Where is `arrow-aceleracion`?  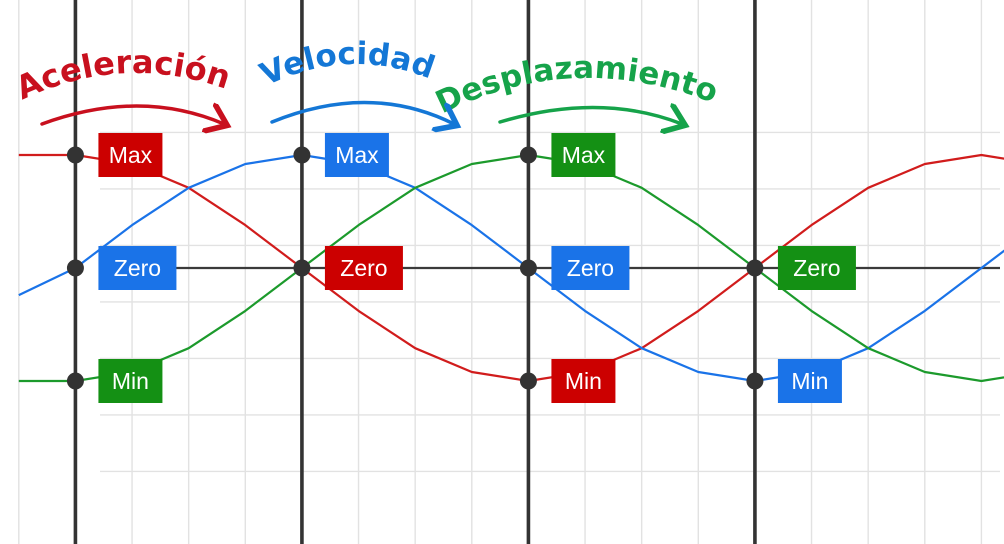
arrow-aceleracion is located at coordinates (132, 115).